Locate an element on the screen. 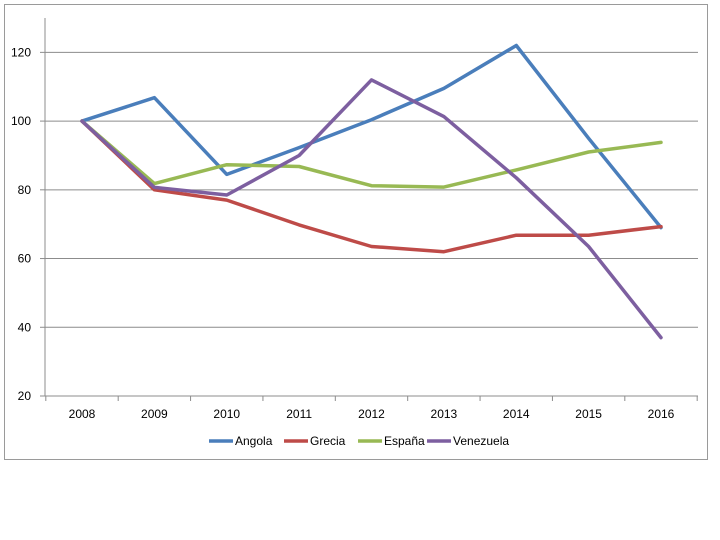  x-tick-label: 2010 is located at coordinates (226, 414).